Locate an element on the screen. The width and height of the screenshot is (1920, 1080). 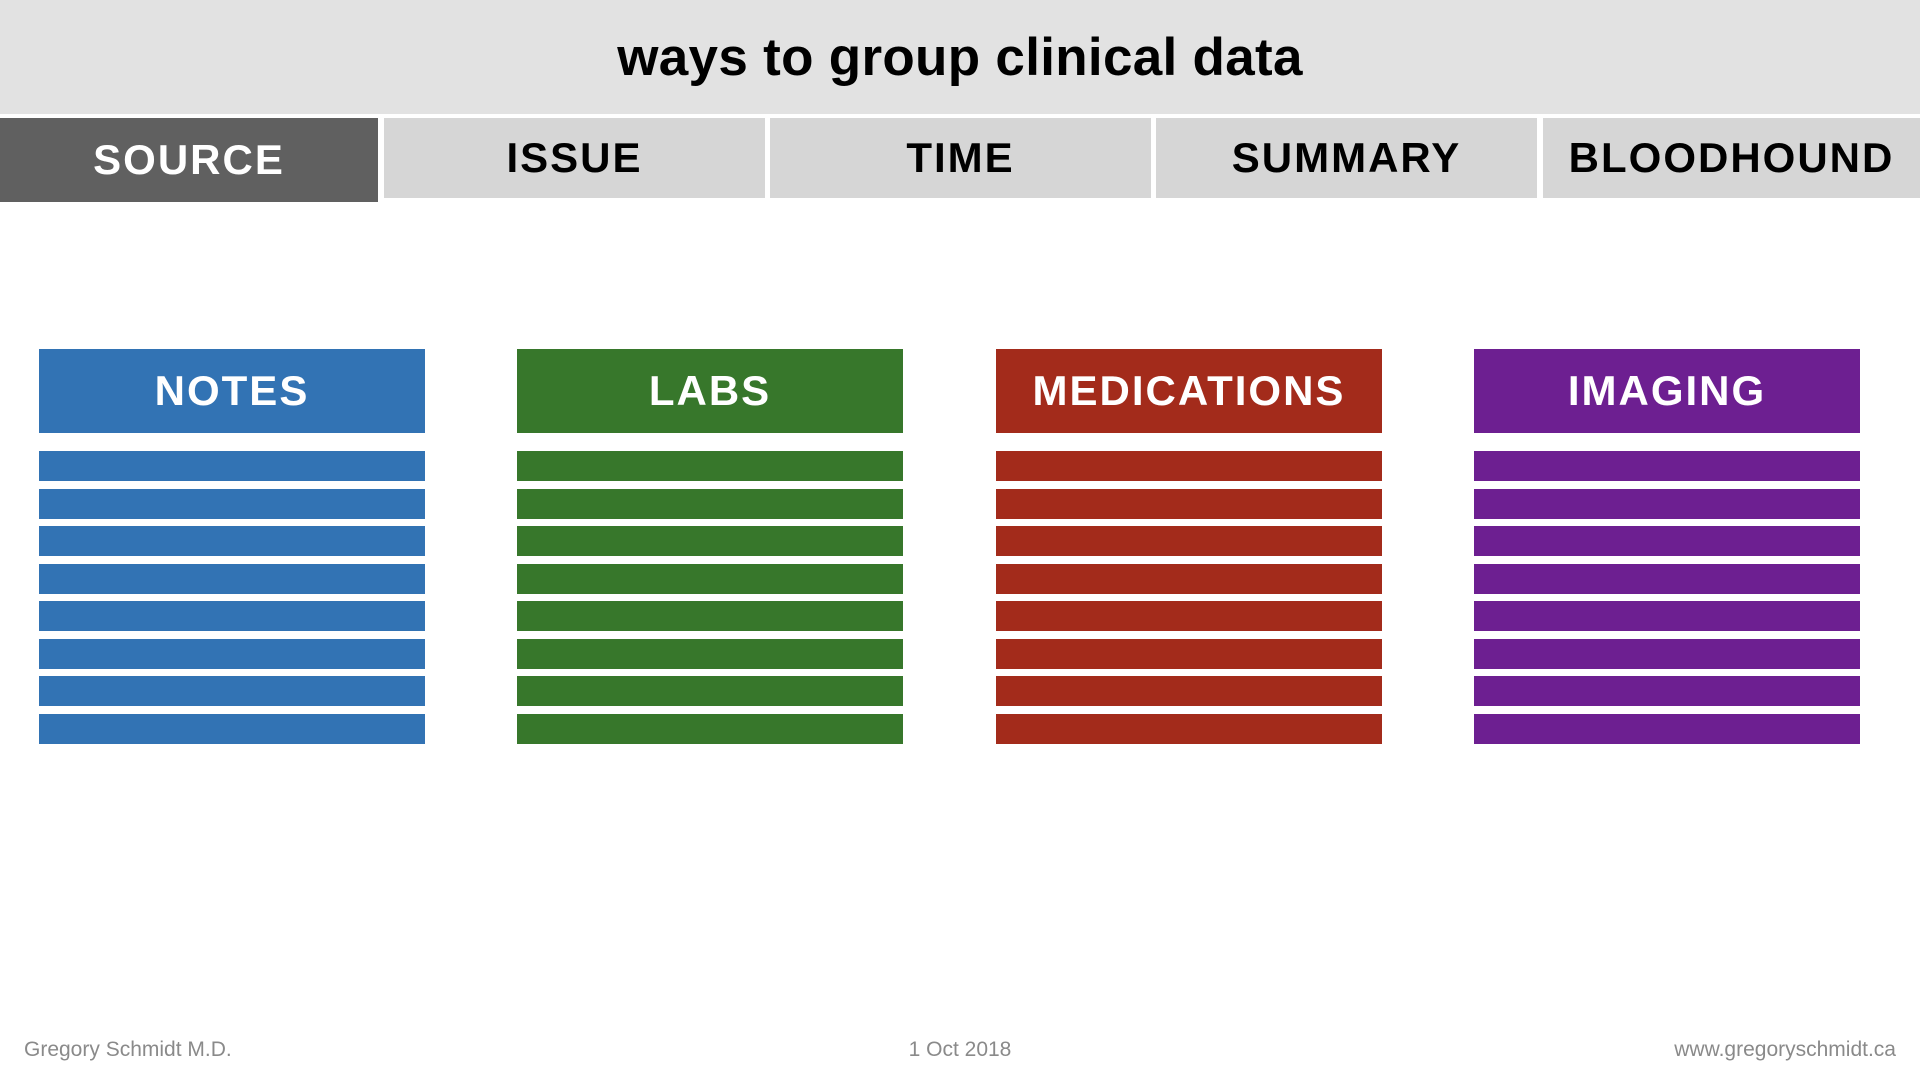
tab-summary: SUMMARY is located at coordinates (1346, 158).